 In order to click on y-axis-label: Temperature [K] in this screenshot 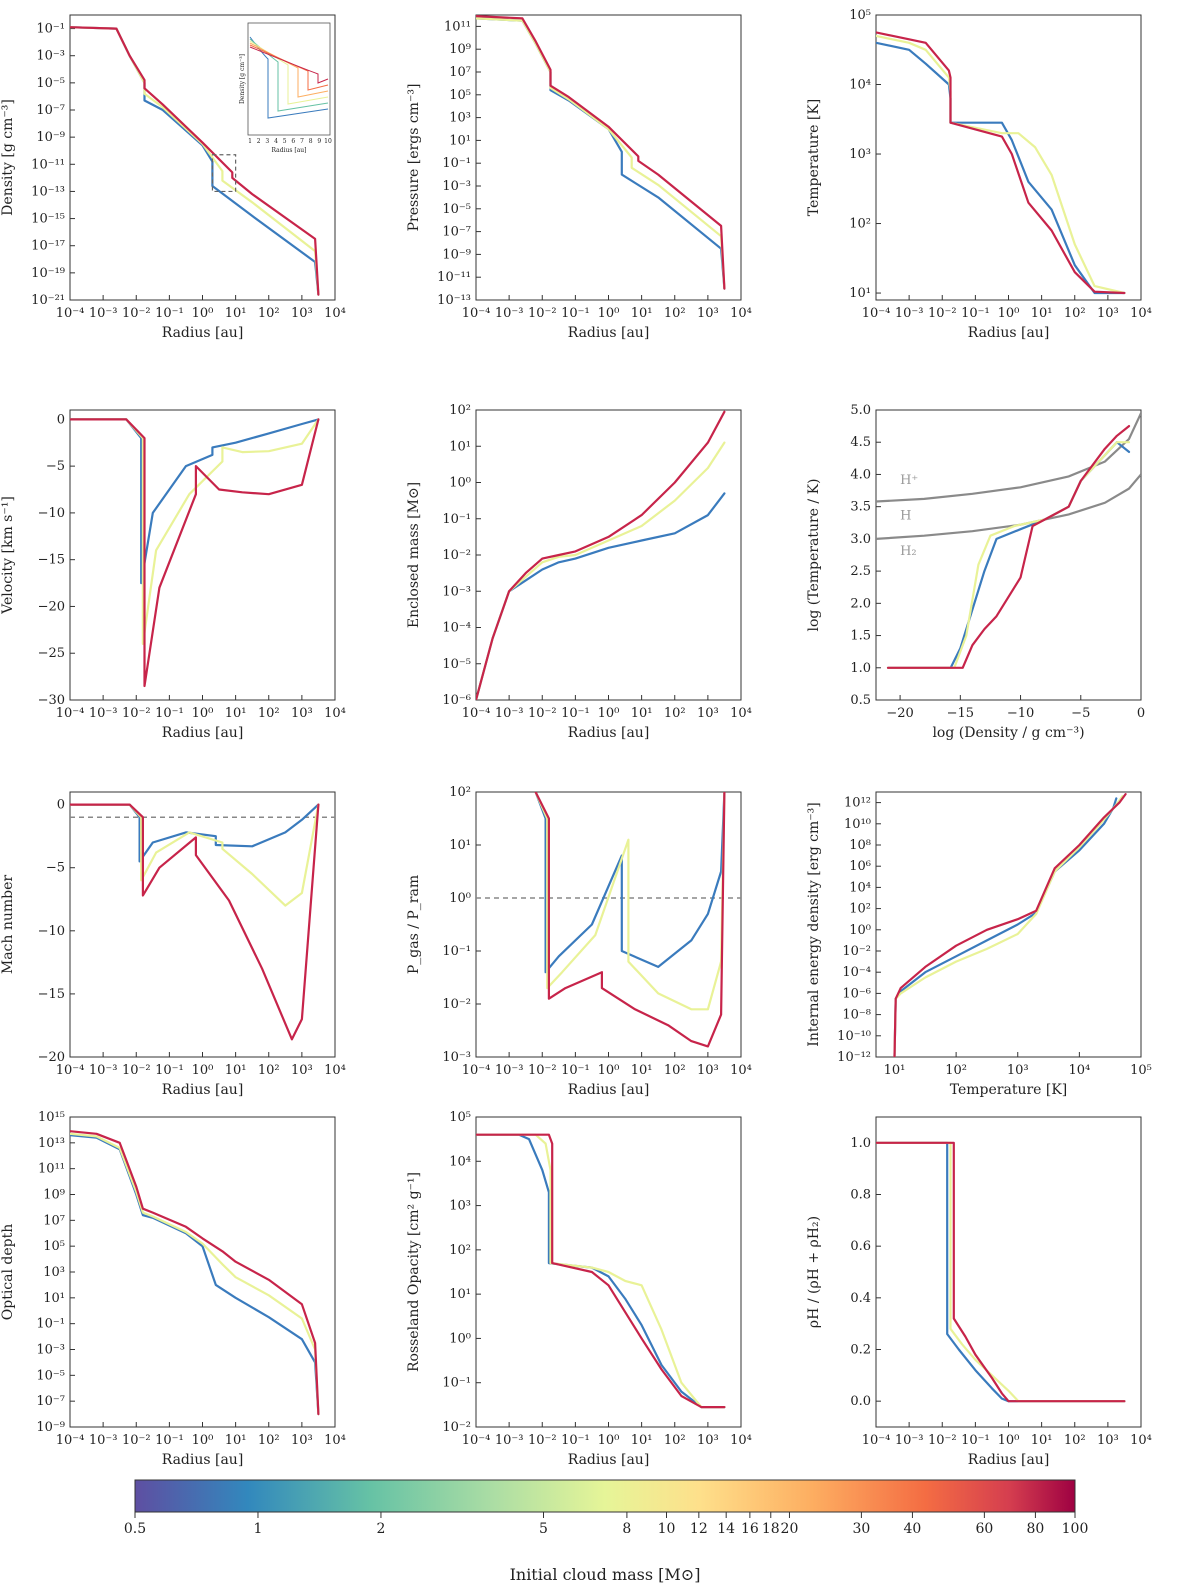, I will do `click(814, 158)`.